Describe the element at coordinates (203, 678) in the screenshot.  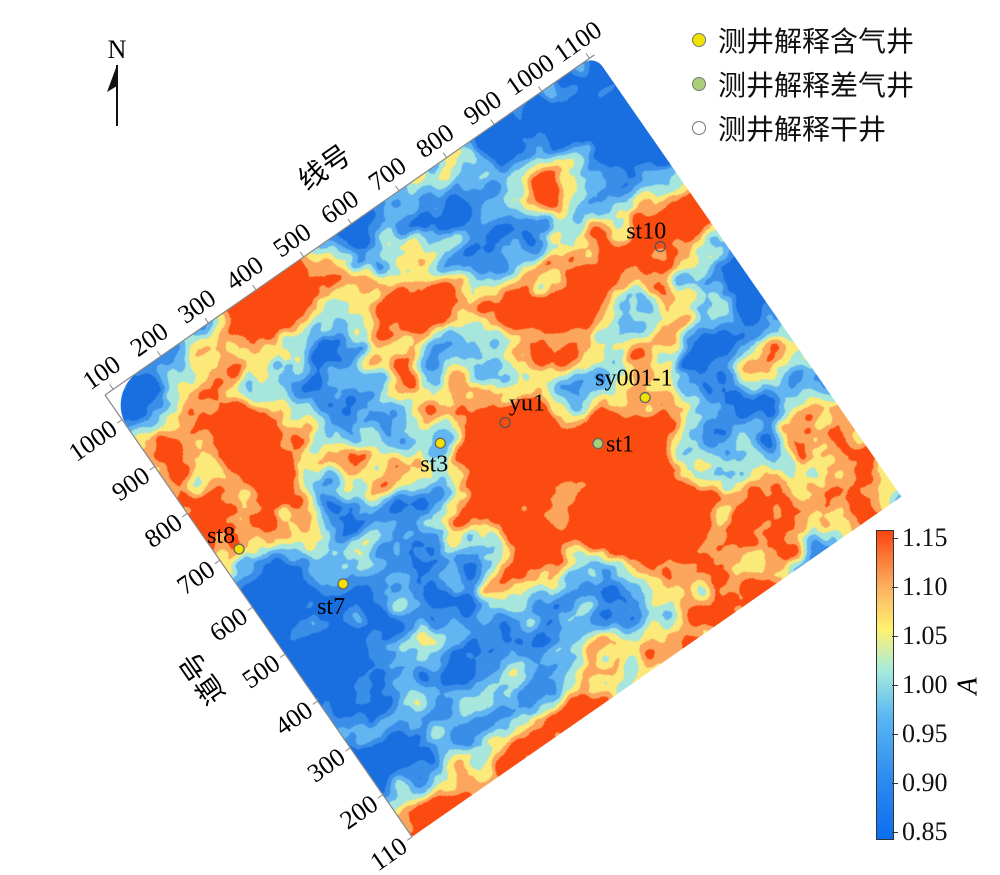
I see `y-axis-label: 道号` at that location.